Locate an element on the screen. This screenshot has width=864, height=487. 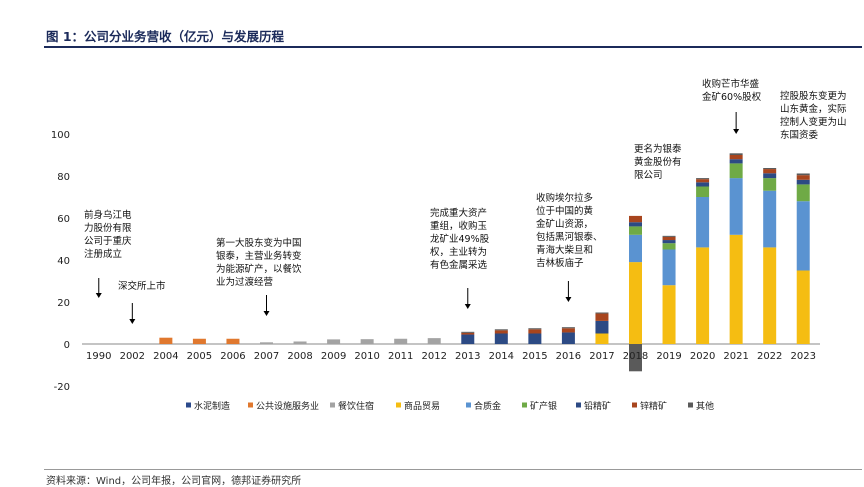
bar-2014-锌精矿 is located at coordinates (501, 332).